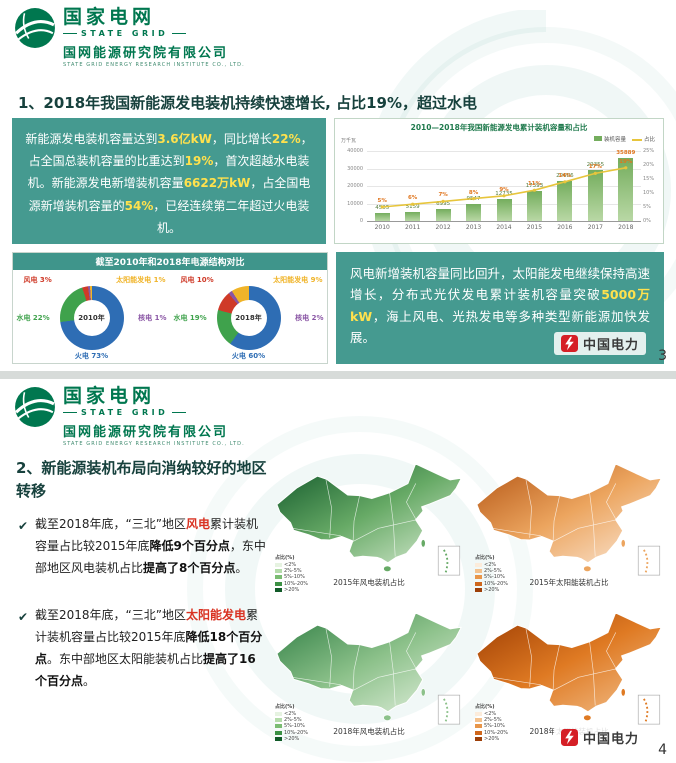 This screenshot has width=676, height=763. What do you see at coordinates (217, 183) in the screenshot?
I see `text-segment: 6622万kW` at bounding box center [217, 183].